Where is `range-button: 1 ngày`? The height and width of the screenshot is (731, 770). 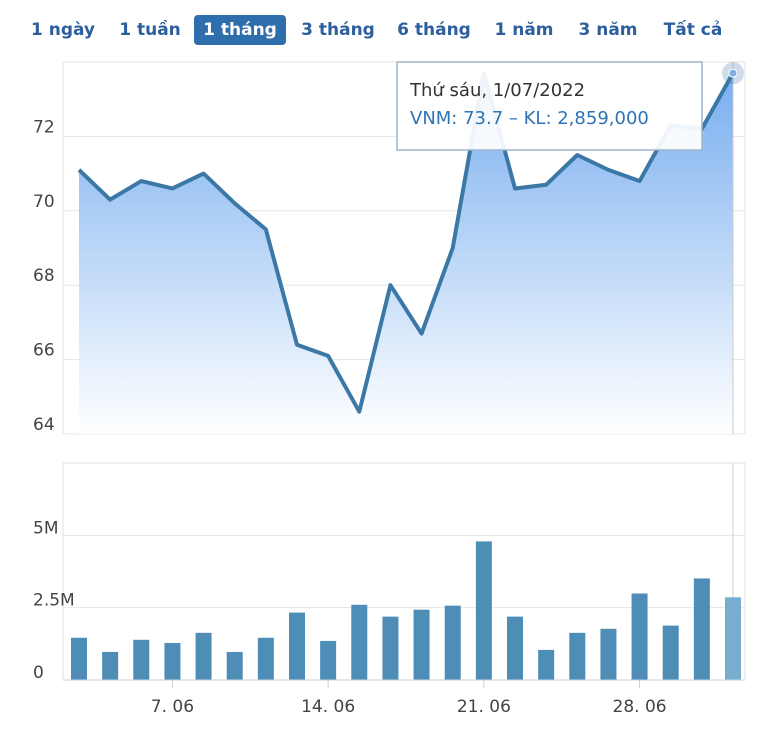
range-button: 1 ngày is located at coordinates (63, 30).